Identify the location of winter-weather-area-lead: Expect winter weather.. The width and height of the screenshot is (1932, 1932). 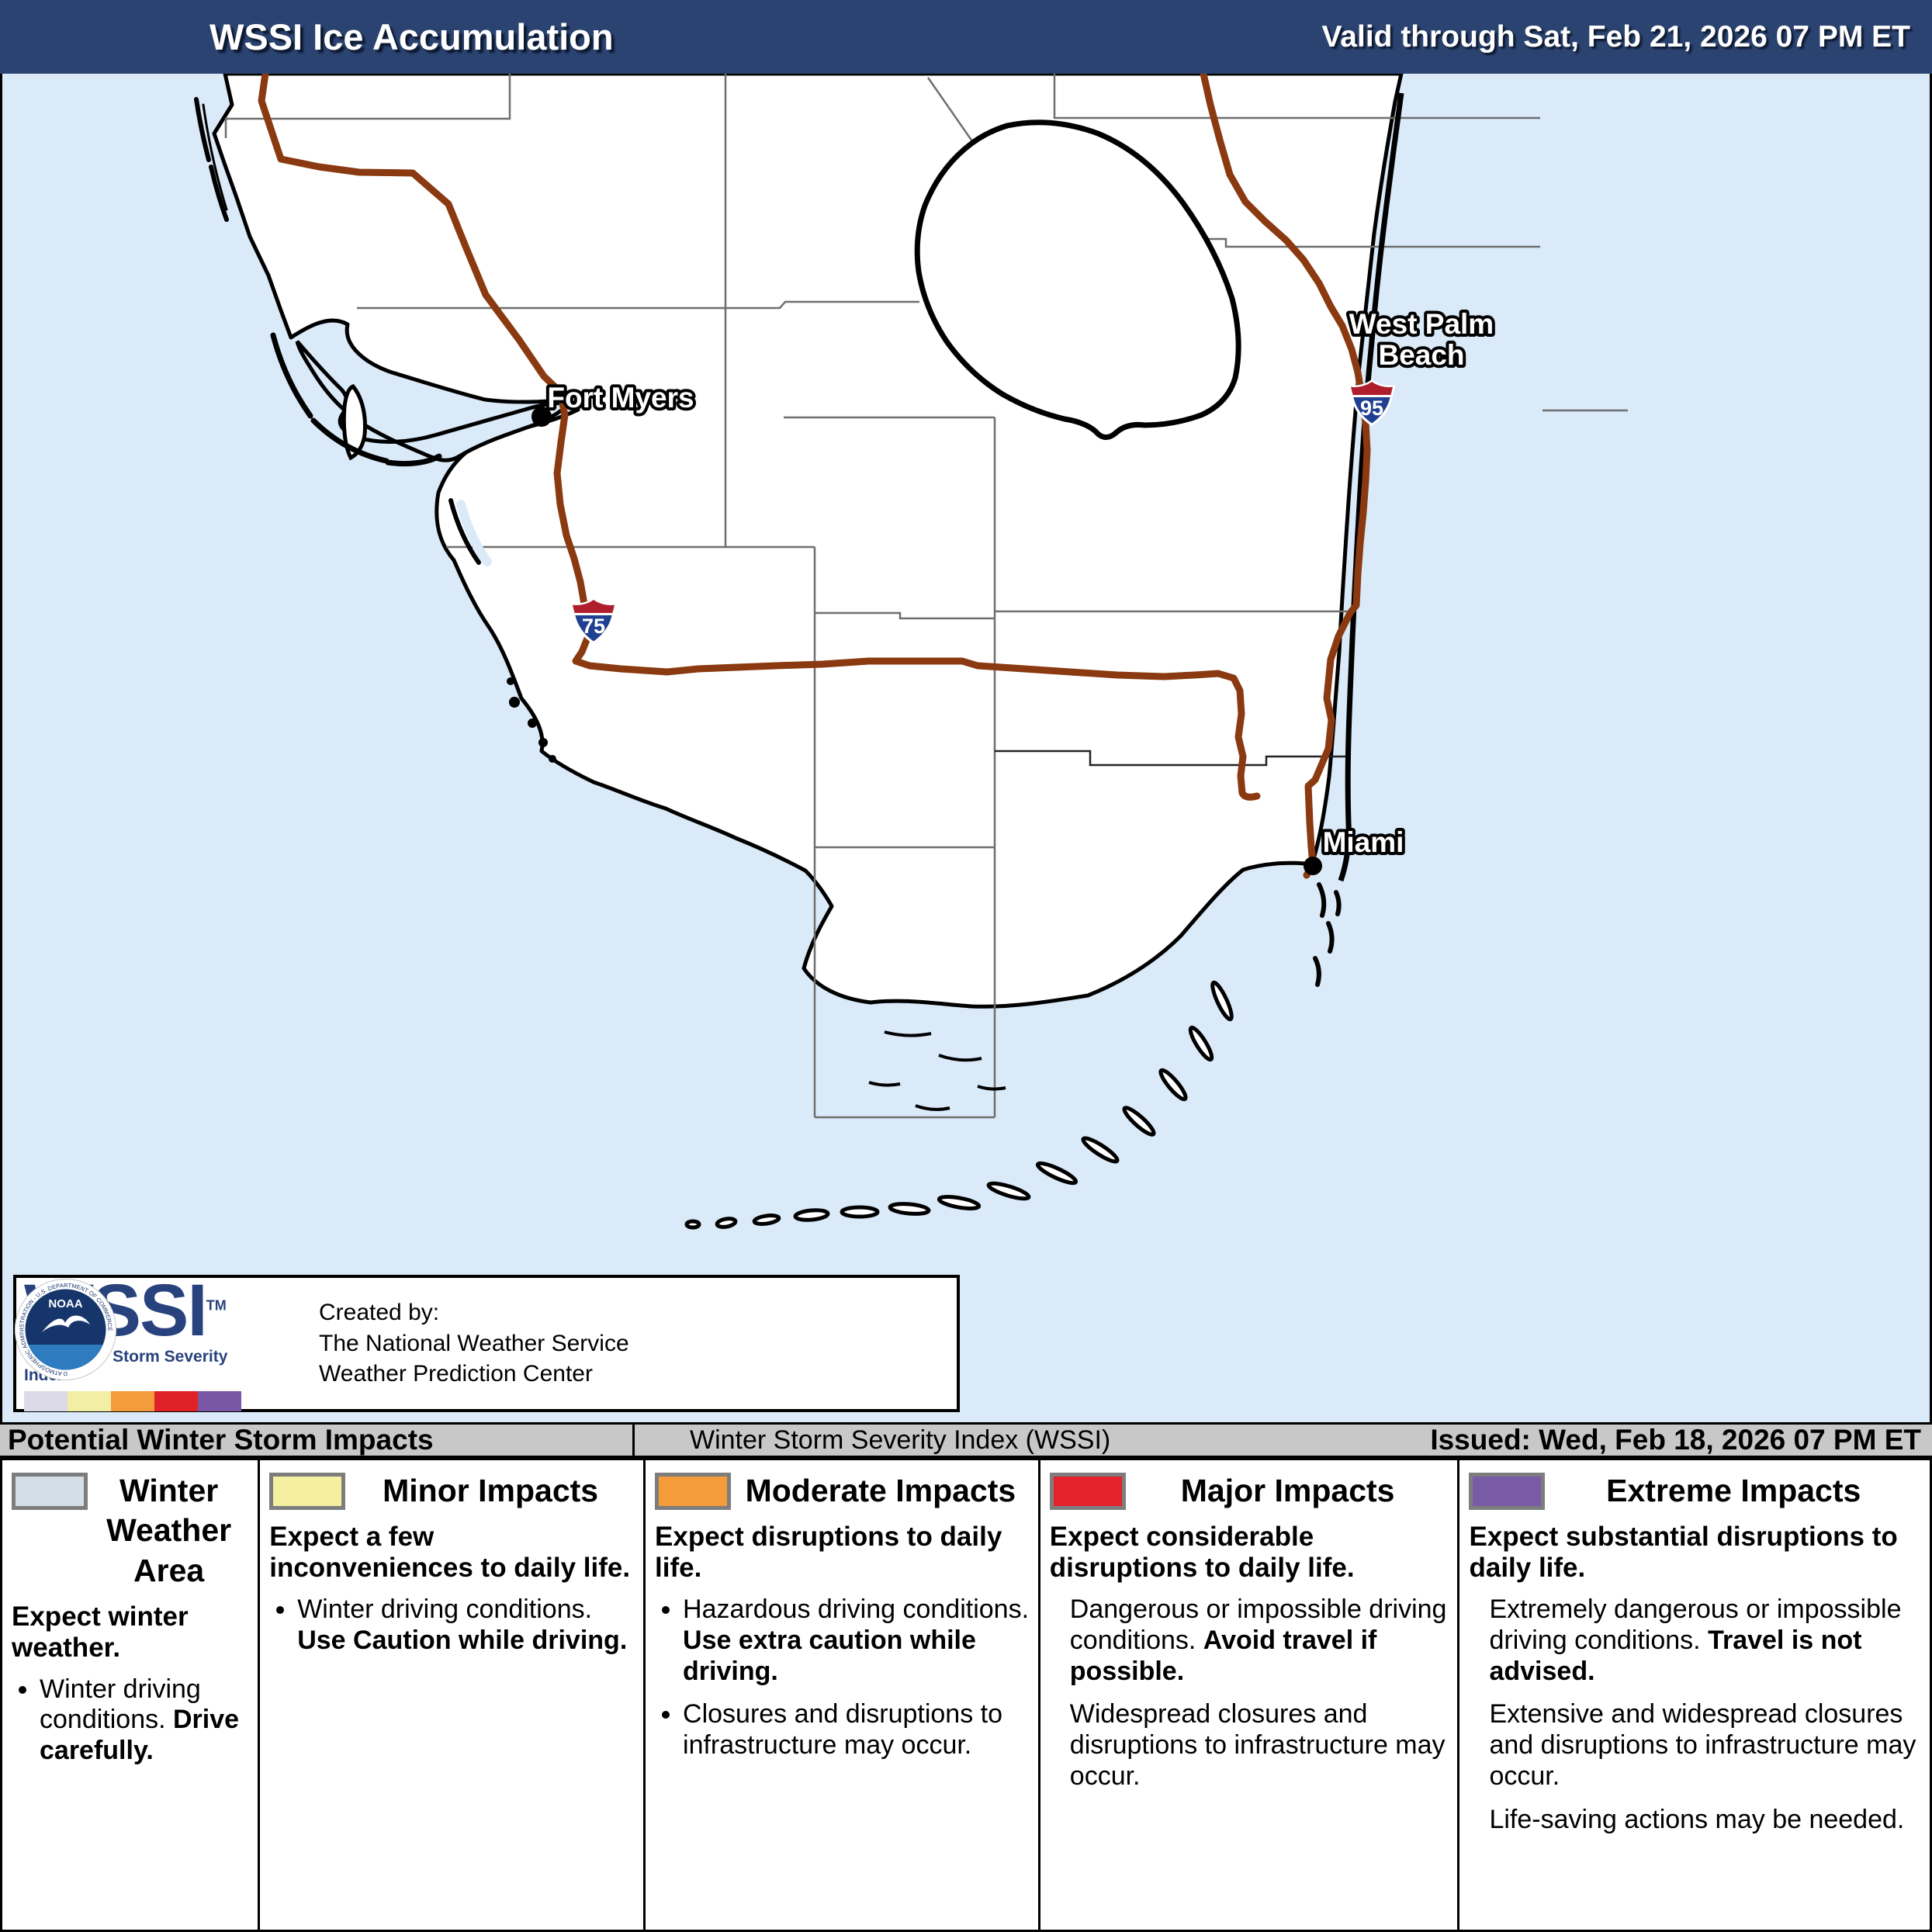
(100, 1632).